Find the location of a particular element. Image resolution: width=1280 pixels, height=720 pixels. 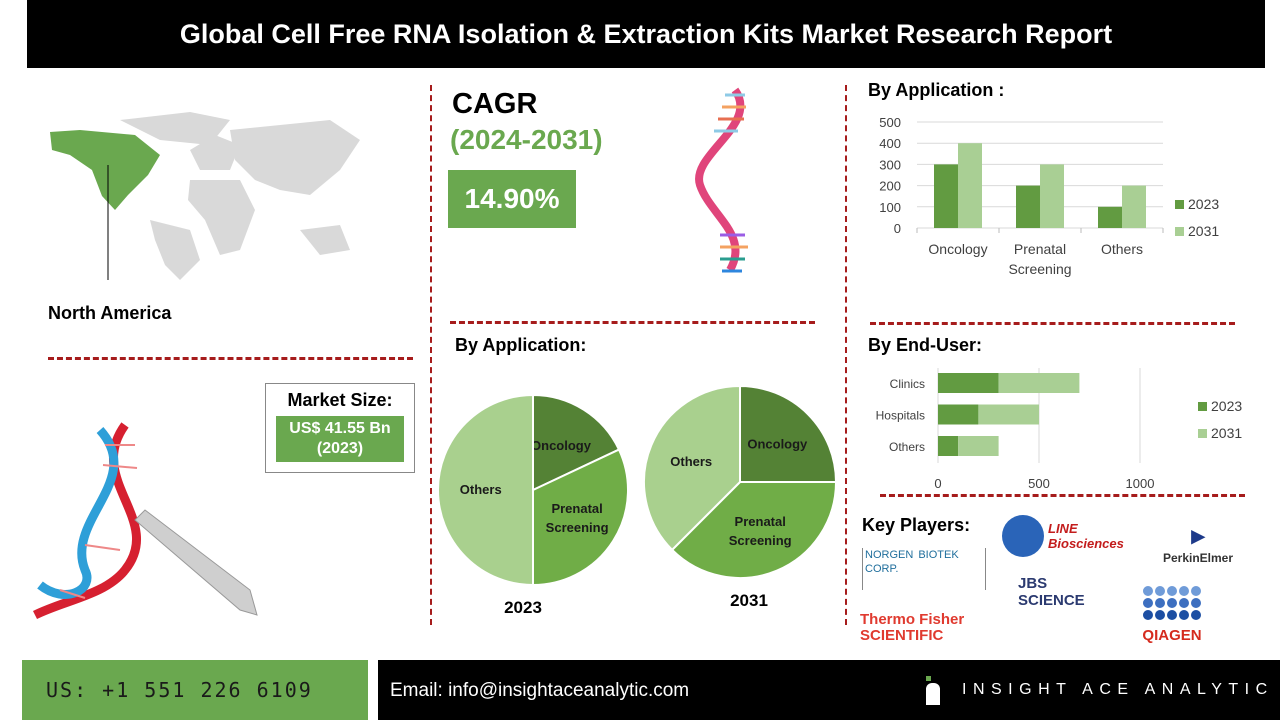

x-tick-label-line: Prenatal is located at coordinates (1040, 249).